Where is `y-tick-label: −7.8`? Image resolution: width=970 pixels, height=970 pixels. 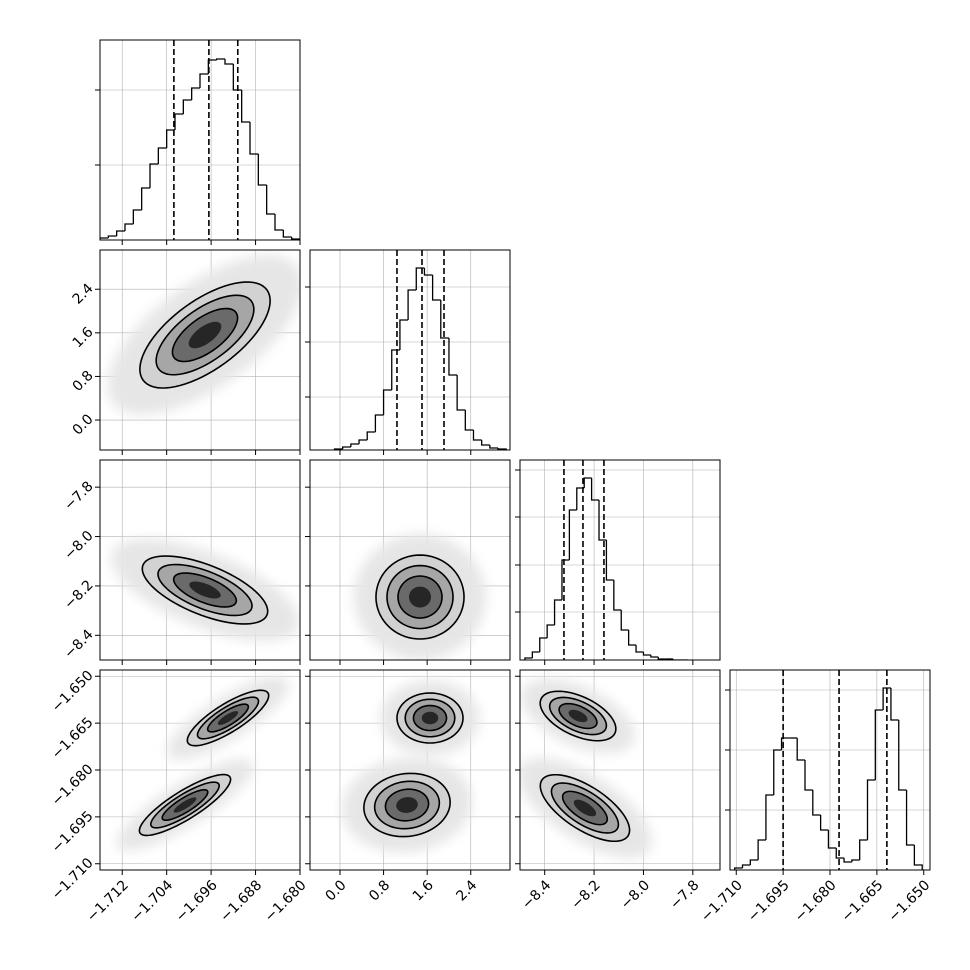 y-tick-label: −7.8 is located at coordinates (78, 496).